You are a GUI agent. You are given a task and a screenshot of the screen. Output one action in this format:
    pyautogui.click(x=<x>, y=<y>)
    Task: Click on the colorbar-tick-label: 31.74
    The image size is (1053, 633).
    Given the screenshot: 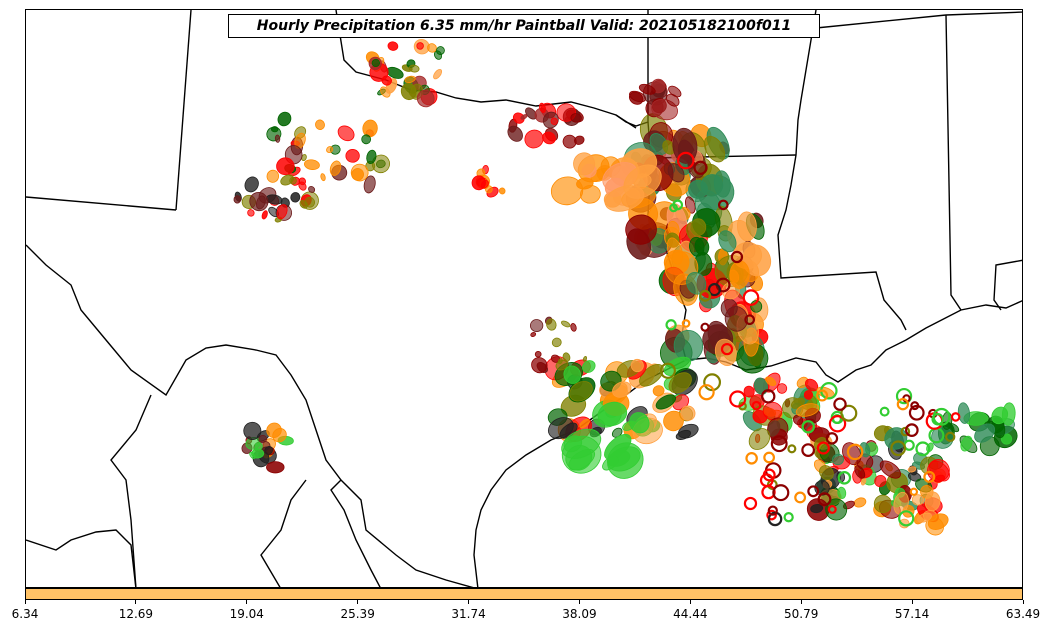 What is the action you would take?
    pyautogui.click(x=468, y=614)
    